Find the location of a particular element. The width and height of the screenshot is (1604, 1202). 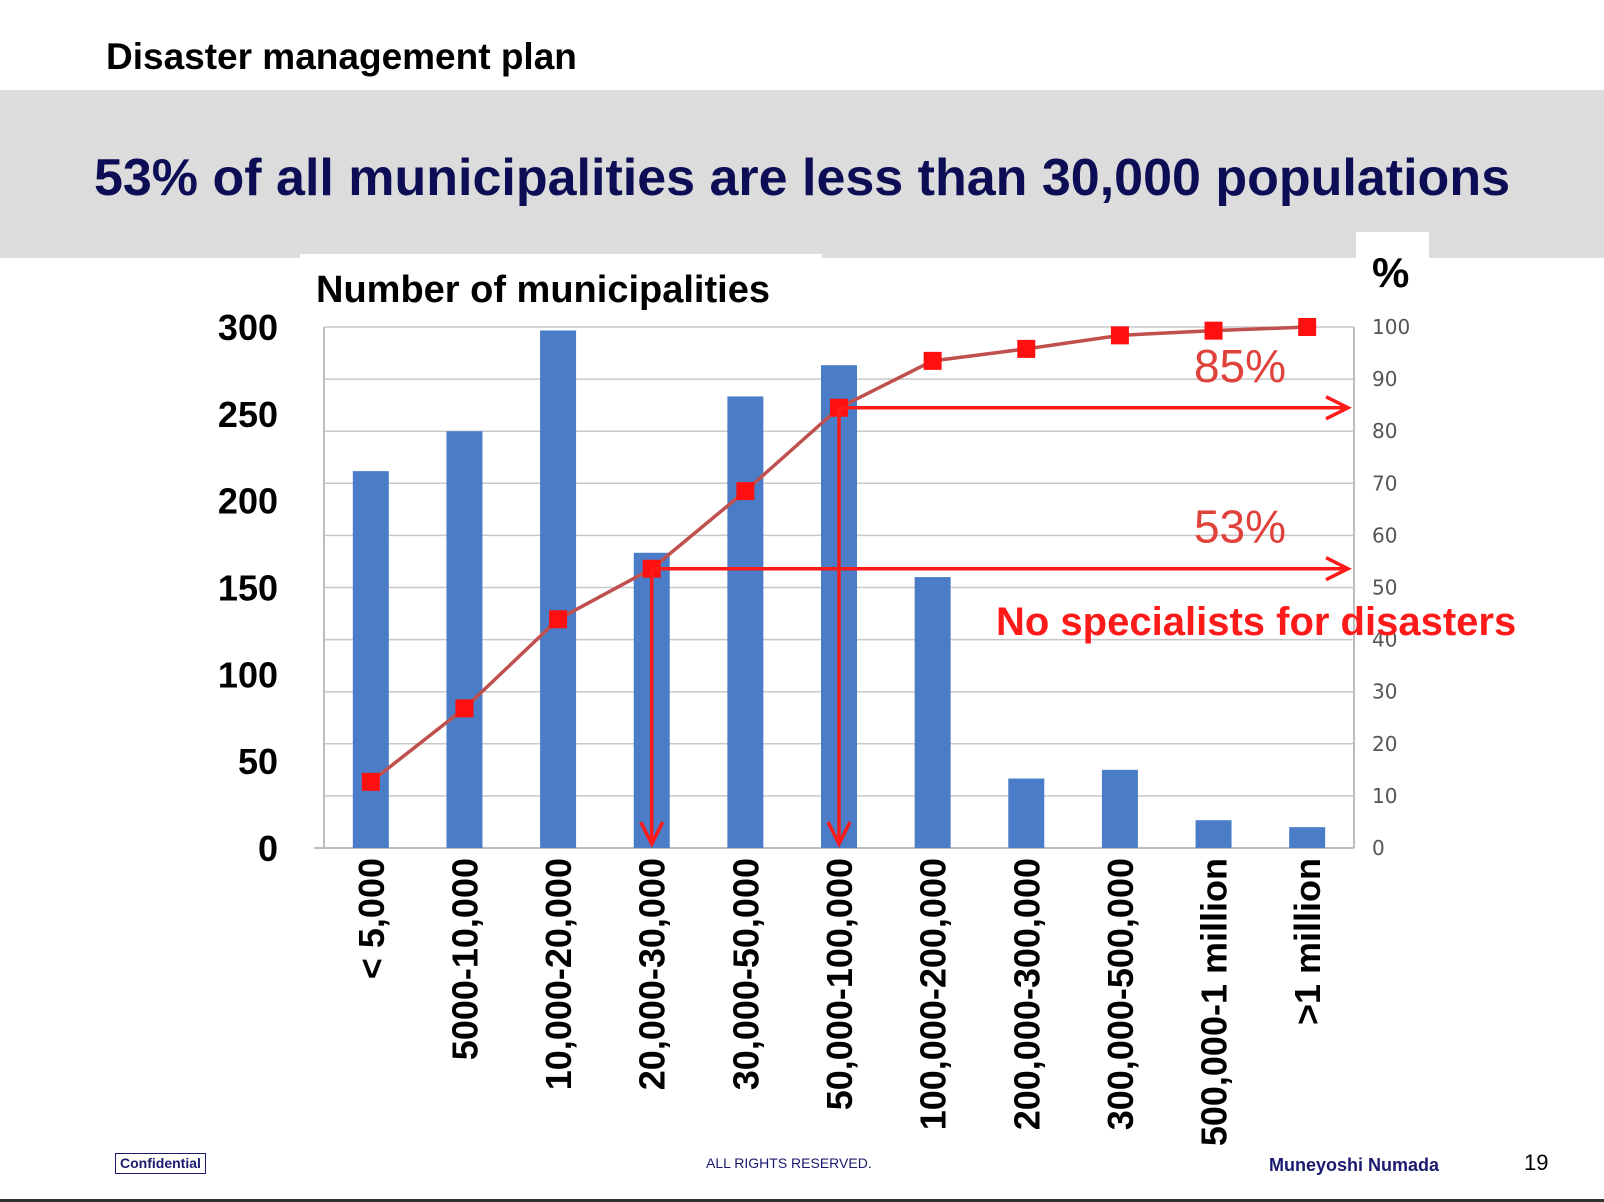

y-tick-label: 200 is located at coordinates (248, 501).